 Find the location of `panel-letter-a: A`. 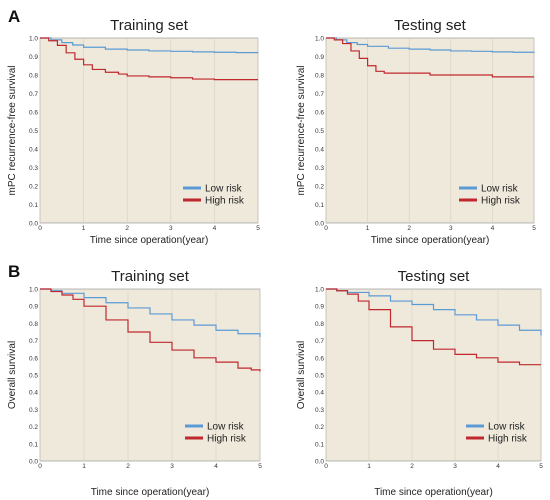

panel-letter-a: A is located at coordinates (14, 16).